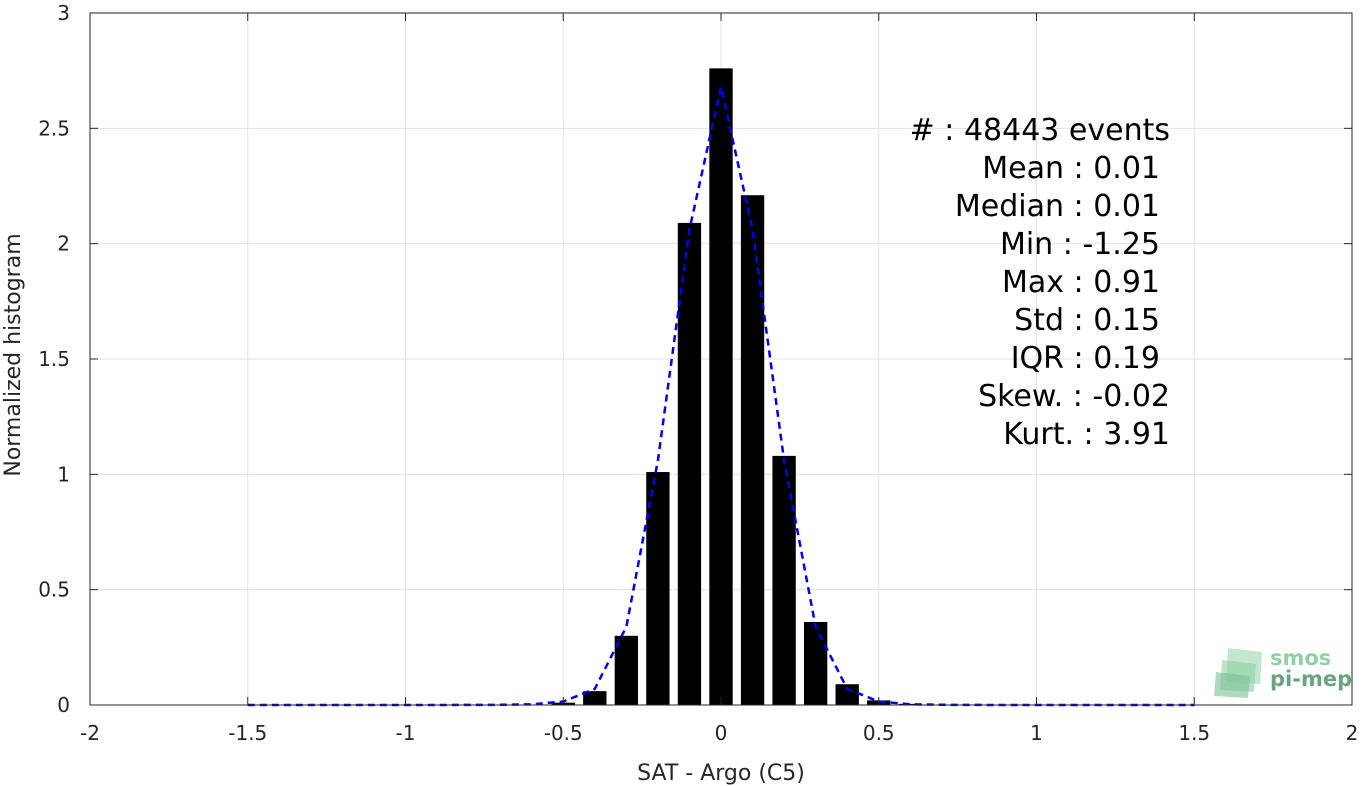 The height and width of the screenshot is (786, 1366). What do you see at coordinates (1086, 434) in the screenshot?
I see `stat-line: Kurt. : 3.91` at bounding box center [1086, 434].